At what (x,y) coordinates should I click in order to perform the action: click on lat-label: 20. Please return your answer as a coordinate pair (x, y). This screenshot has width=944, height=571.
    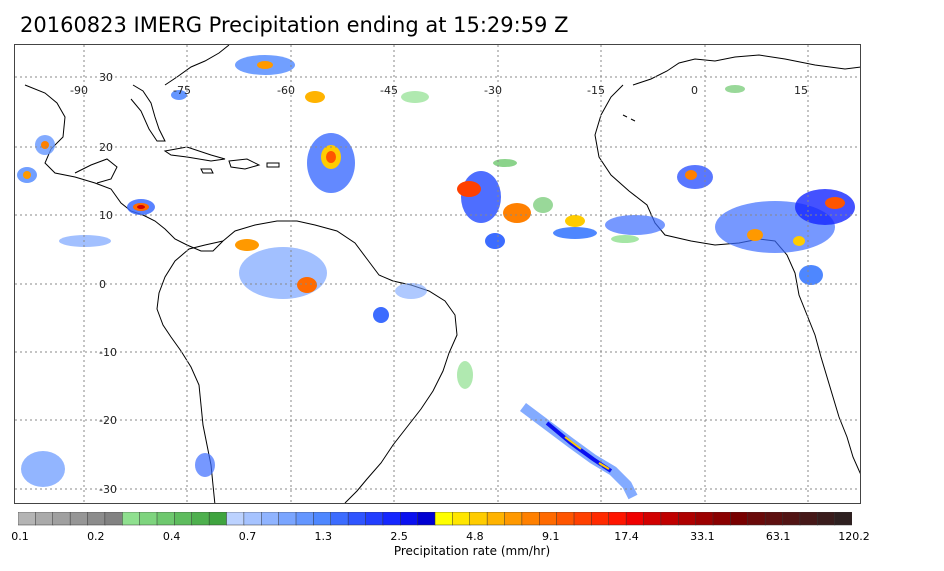
    Looking at the image, I should click on (106, 147).